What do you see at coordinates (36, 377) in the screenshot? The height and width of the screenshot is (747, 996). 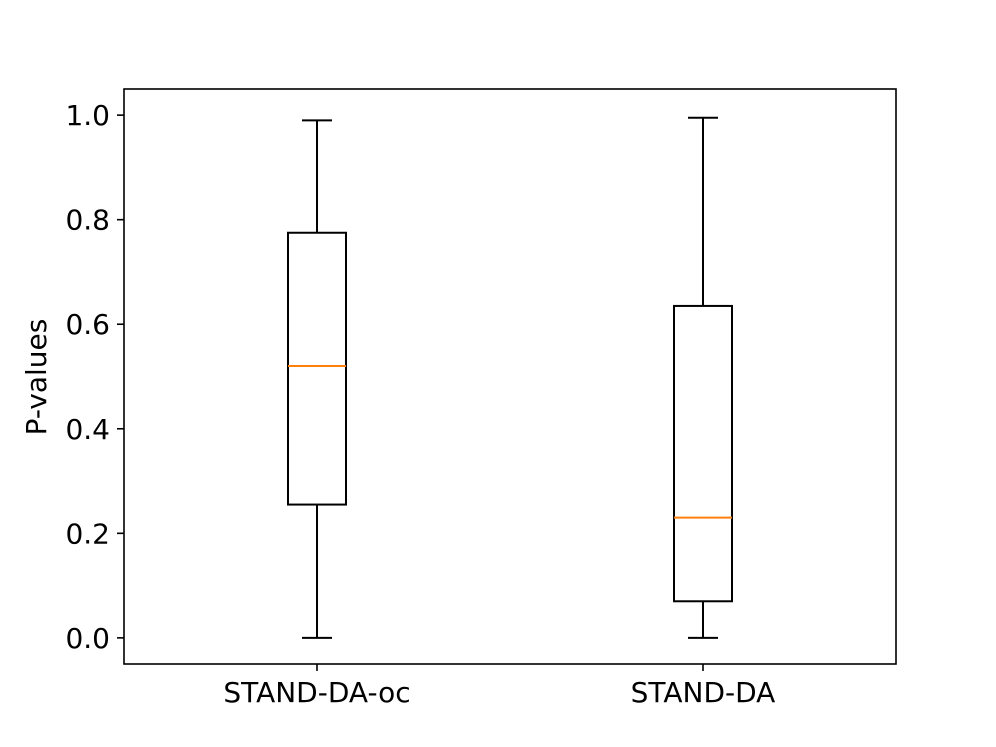 I see `y-axis-label: P-values` at bounding box center [36, 377].